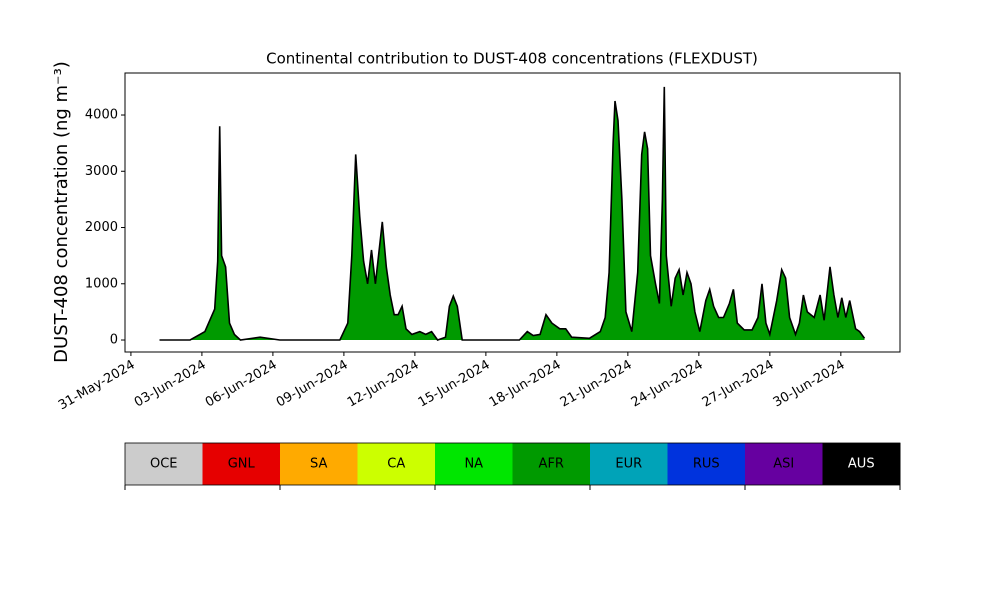  Describe the element at coordinates (101, 283) in the screenshot. I see `y-tick-label: 1000` at that location.